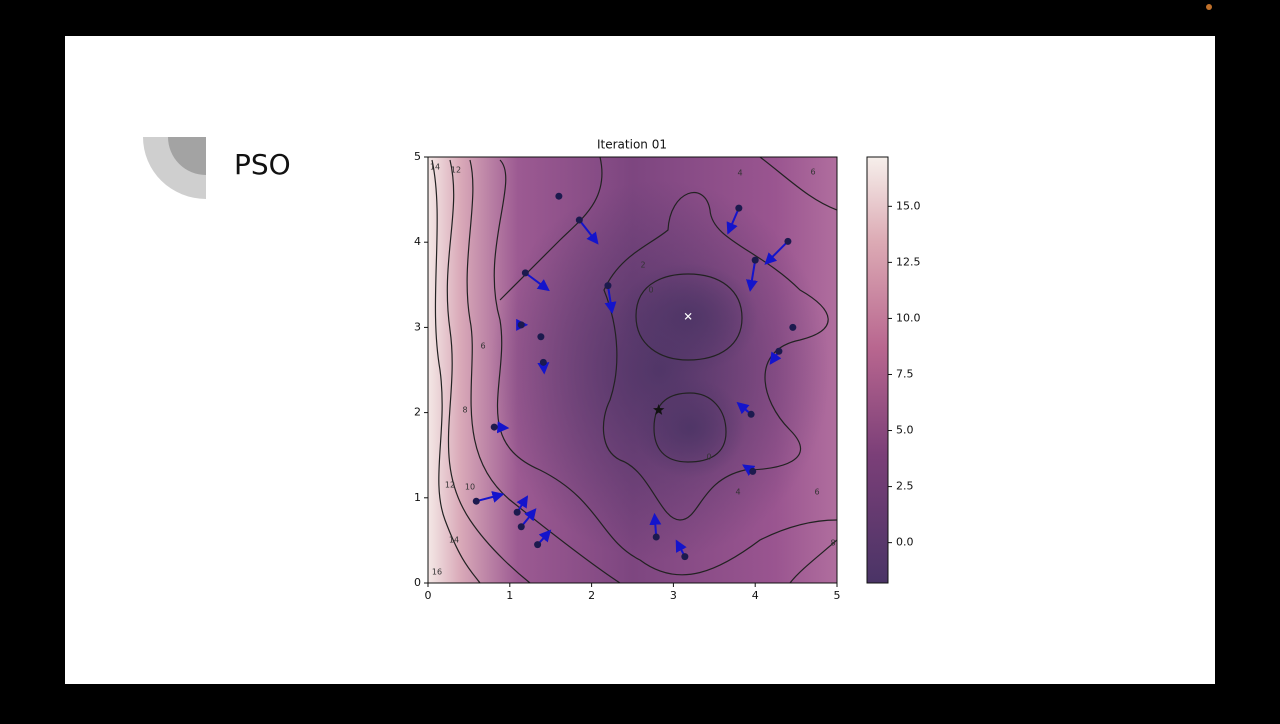 The image size is (1280, 724). Describe the element at coordinates (632, 145) in the screenshot. I see `chart-title: Iteration 01` at that location.